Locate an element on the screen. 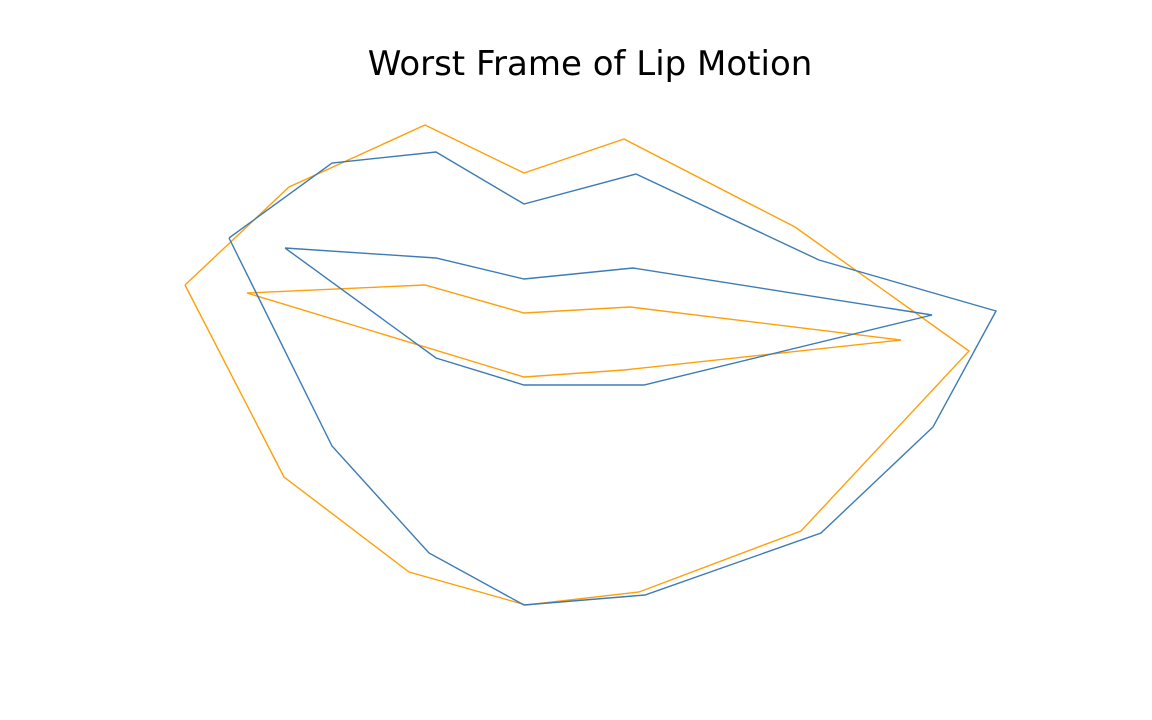 This screenshot has height=720, width=1152. series-2-inner-lip is located at coordinates (608, 316).